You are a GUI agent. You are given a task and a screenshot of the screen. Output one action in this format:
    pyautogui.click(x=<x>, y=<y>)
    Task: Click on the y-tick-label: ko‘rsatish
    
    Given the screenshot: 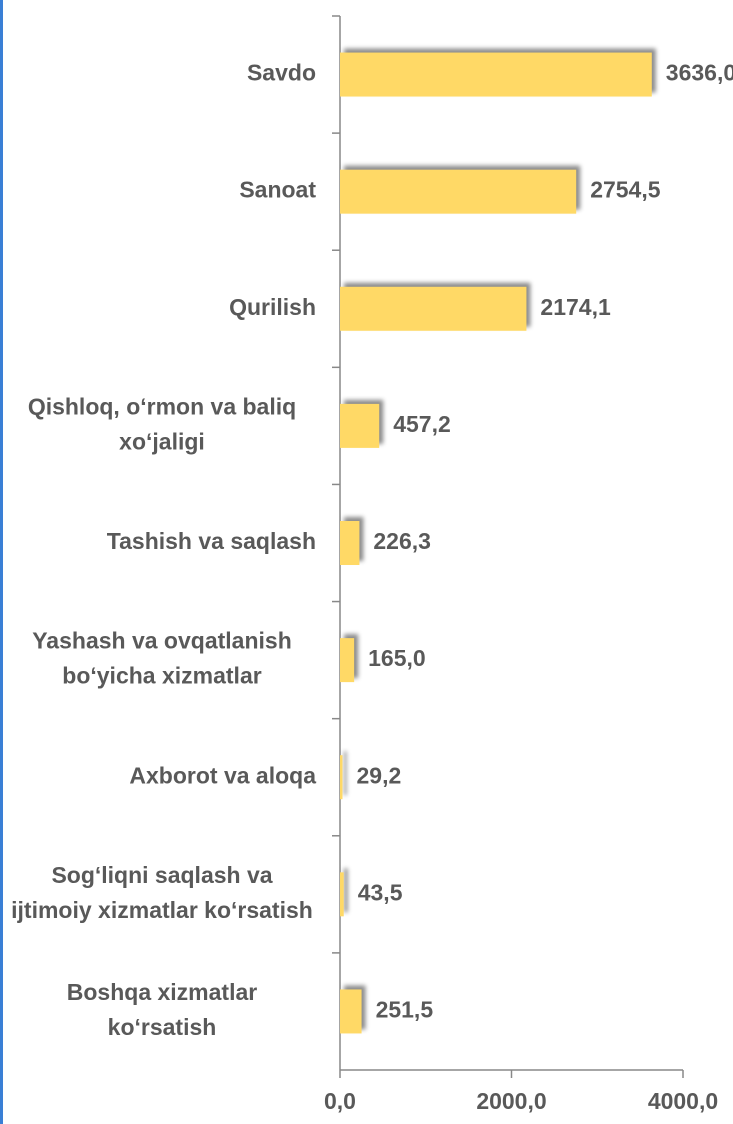 What is the action you would take?
    pyautogui.click(x=162, y=1027)
    